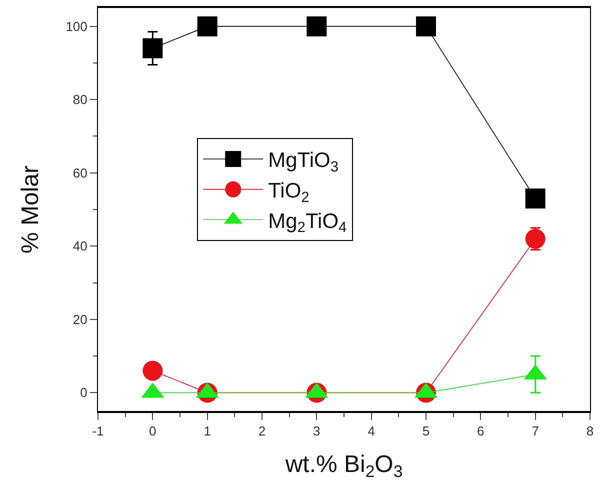  Describe the element at coordinates (152, 430) in the screenshot. I see `x-tick-label: 0` at that location.